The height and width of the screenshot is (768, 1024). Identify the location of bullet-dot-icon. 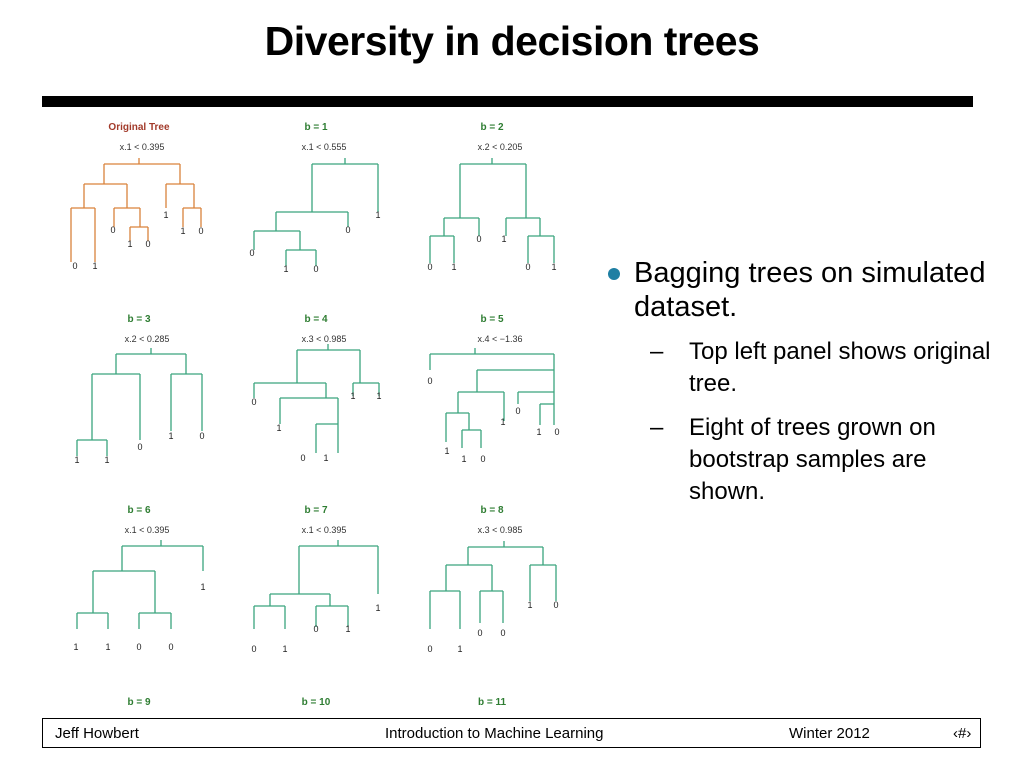
(614, 274).